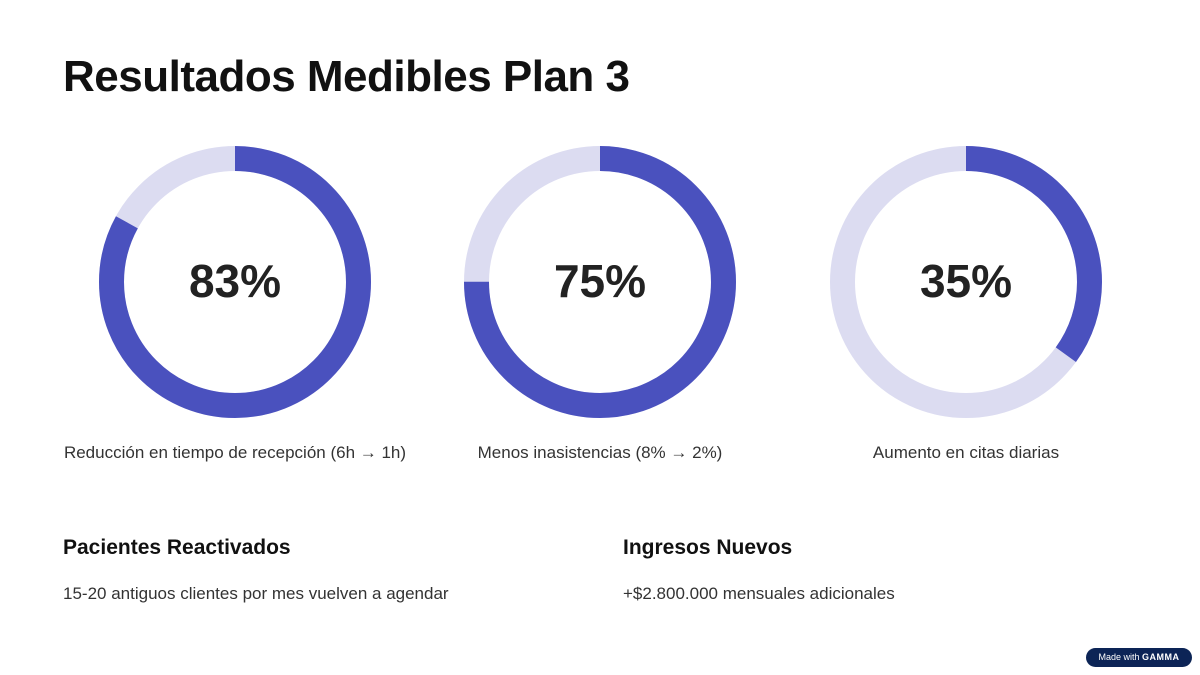 This screenshot has height=675, width=1200. I want to click on donut-chart-2: 75%, so click(600, 282).